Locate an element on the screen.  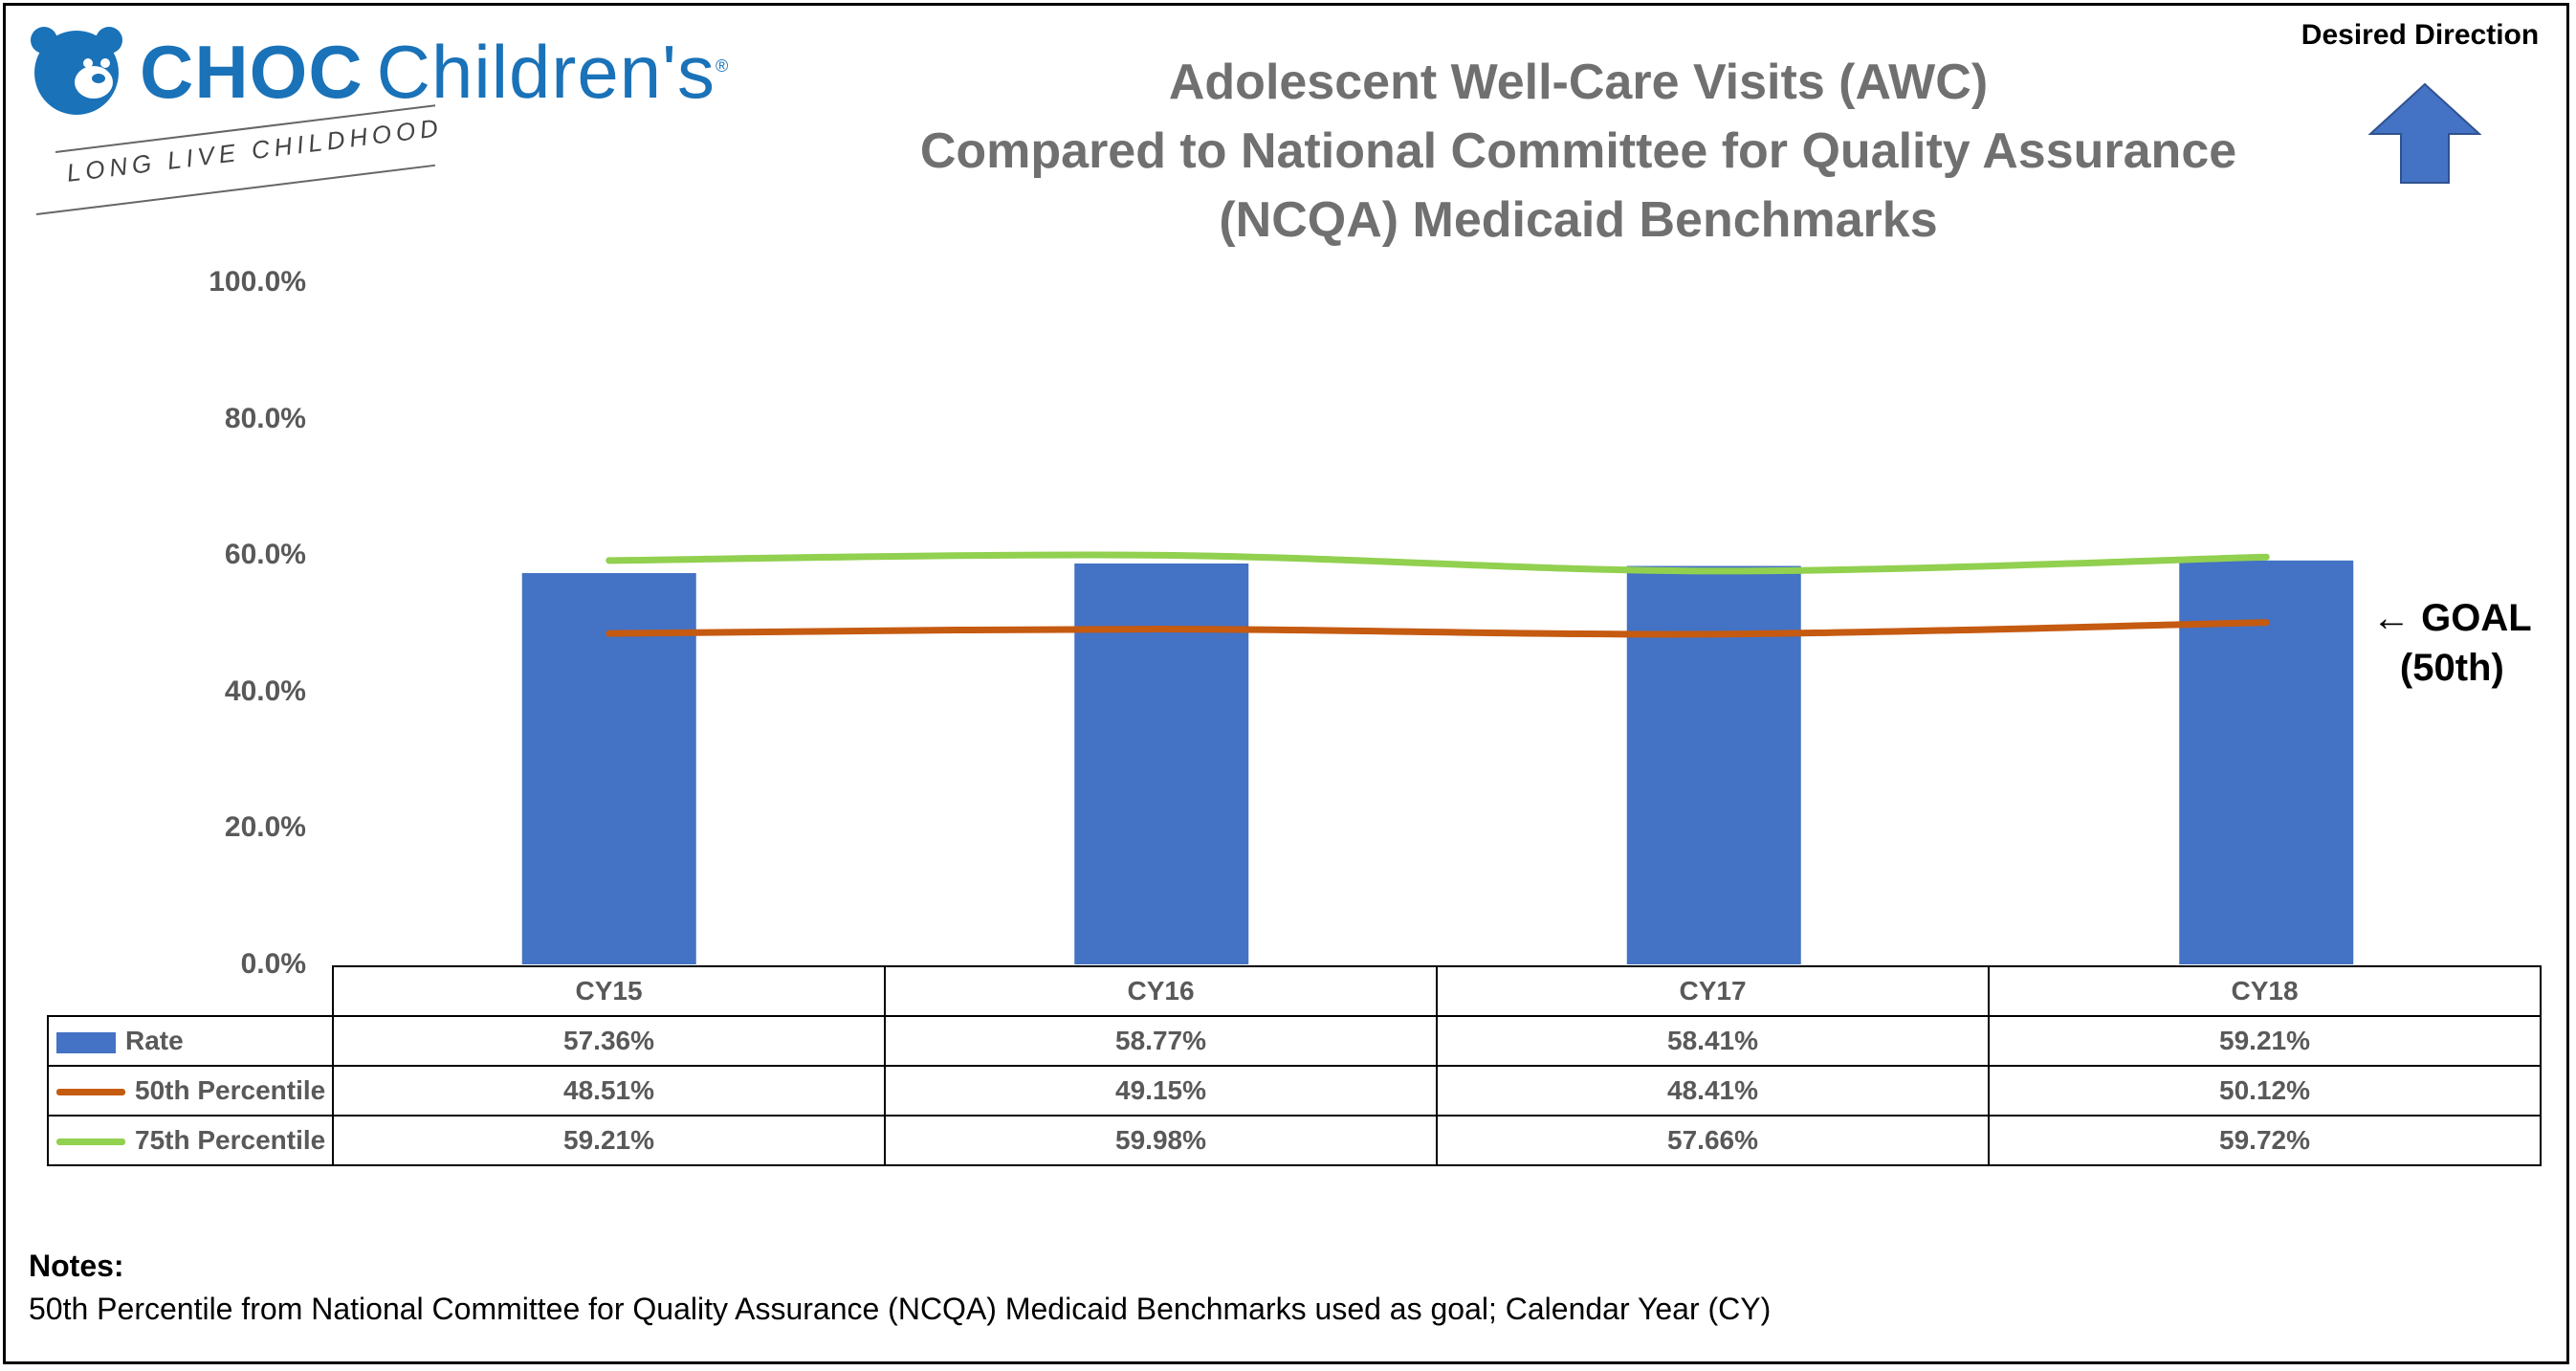
arrow-up-icon is located at coordinates (2424, 133).